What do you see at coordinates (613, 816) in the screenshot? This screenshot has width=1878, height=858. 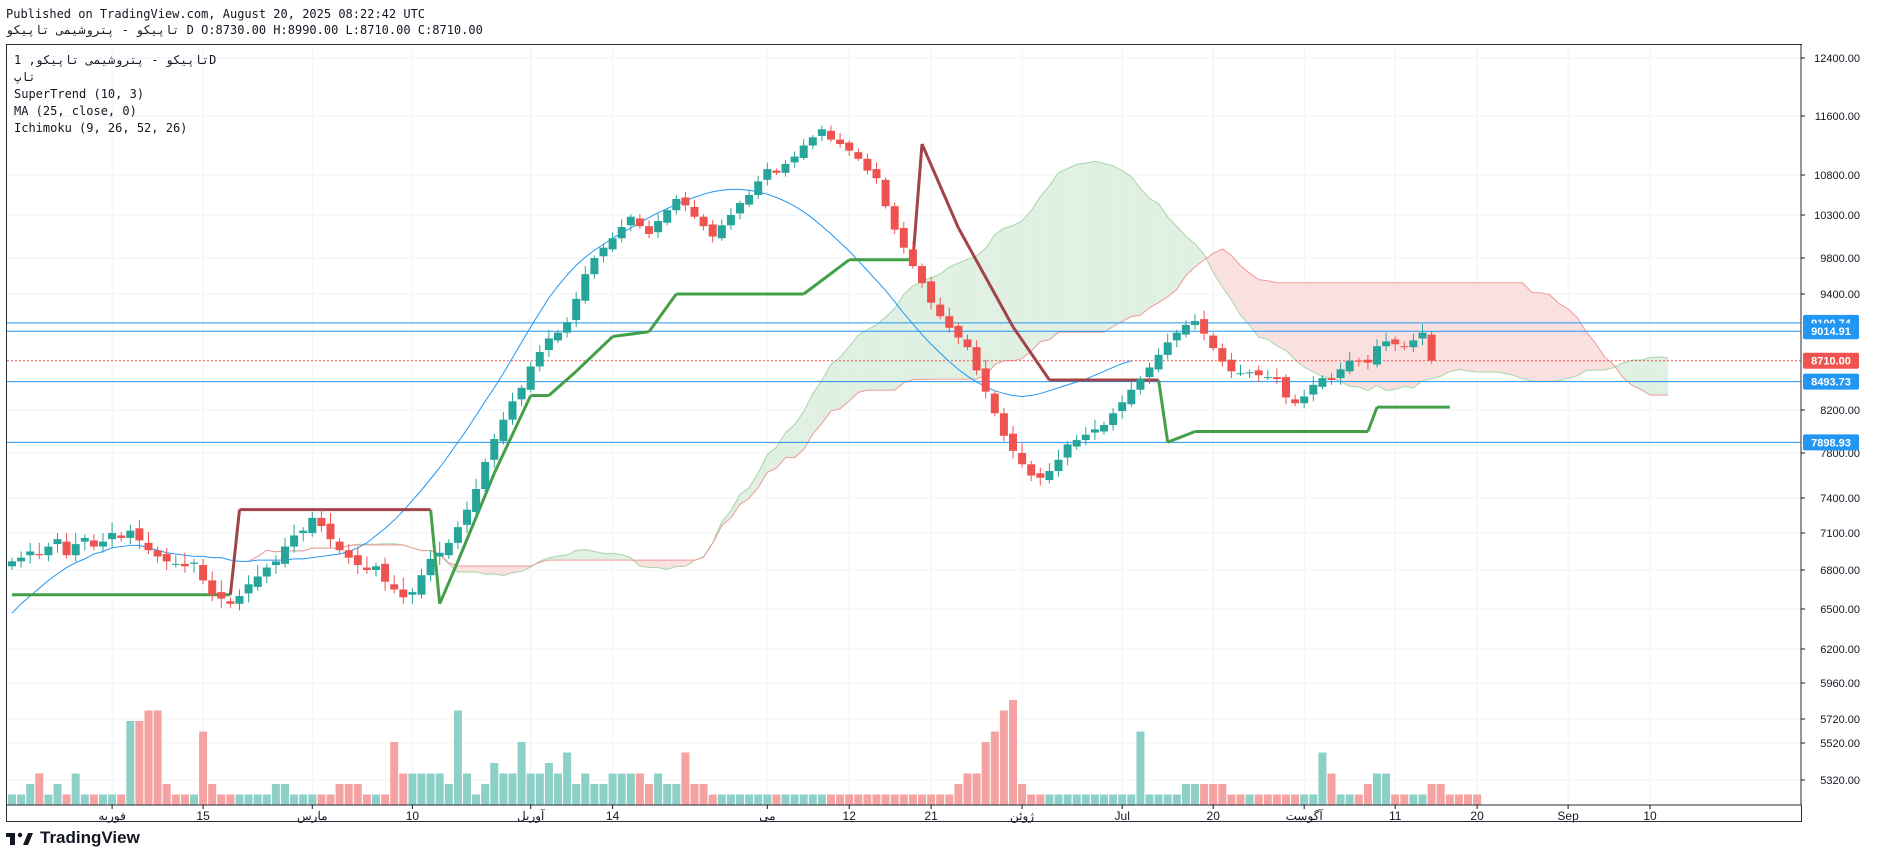 I see `x-tick-label: 14` at bounding box center [613, 816].